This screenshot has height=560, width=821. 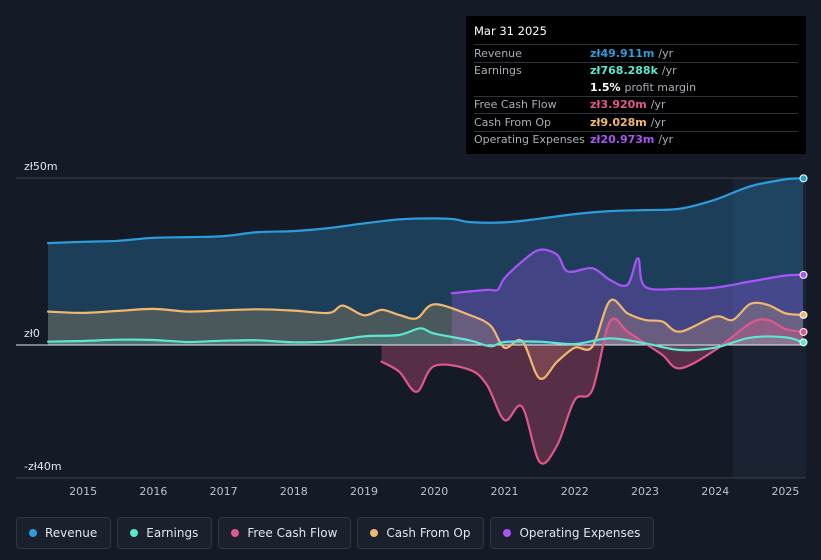 I want to click on earnings-end-dot, so click(x=803, y=342).